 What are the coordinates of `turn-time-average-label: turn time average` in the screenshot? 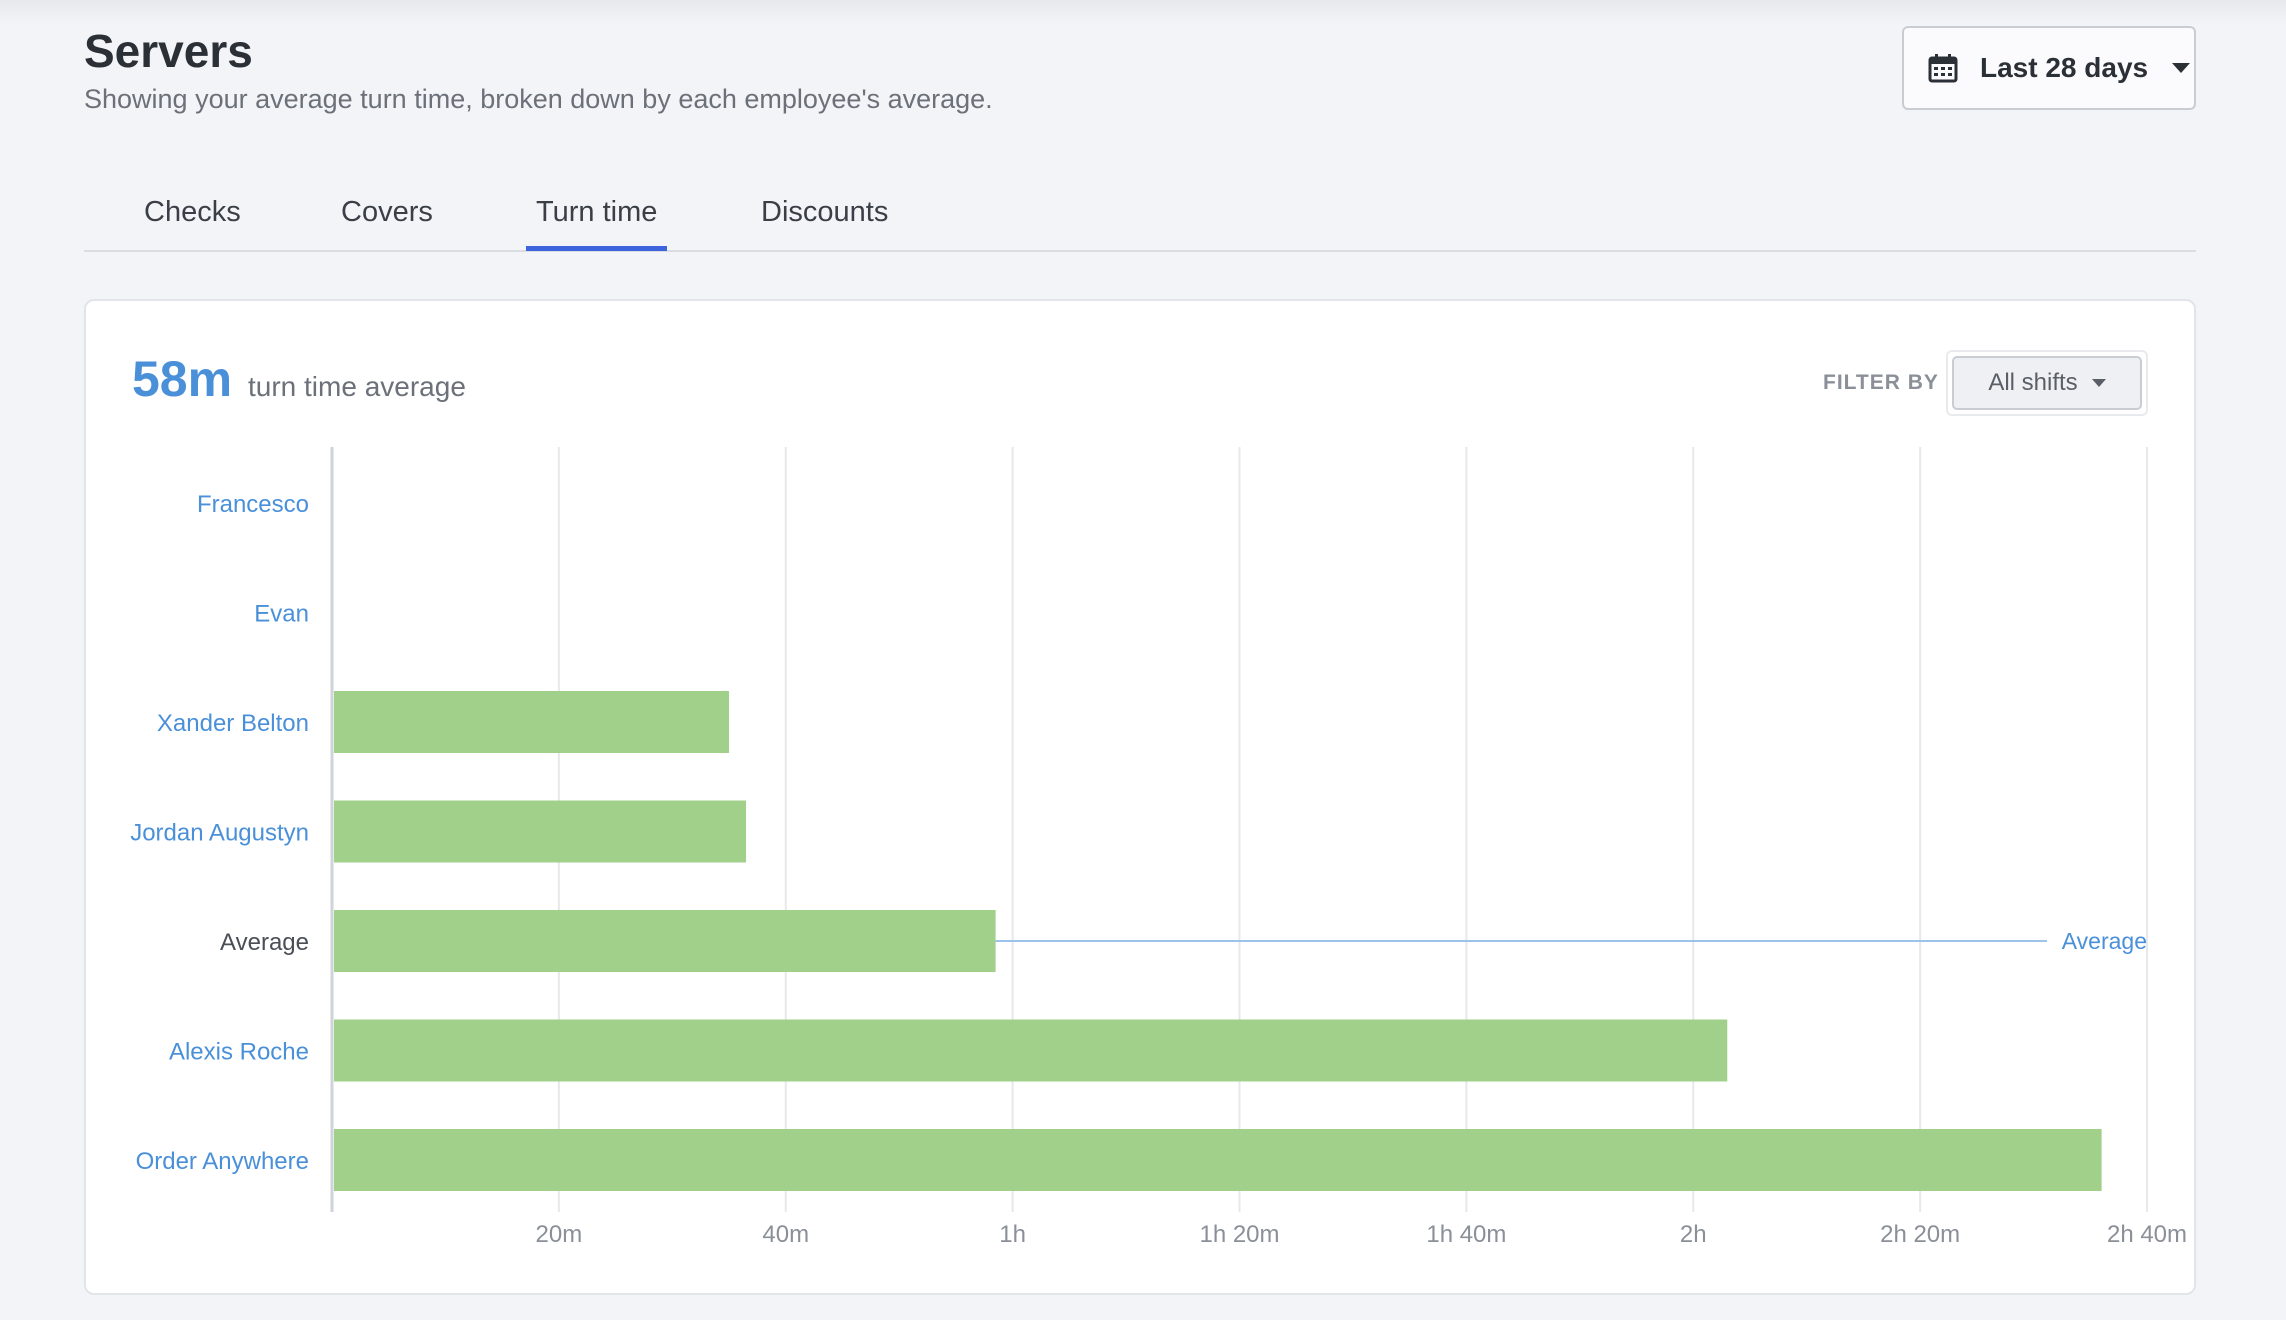 It's located at (357, 386).